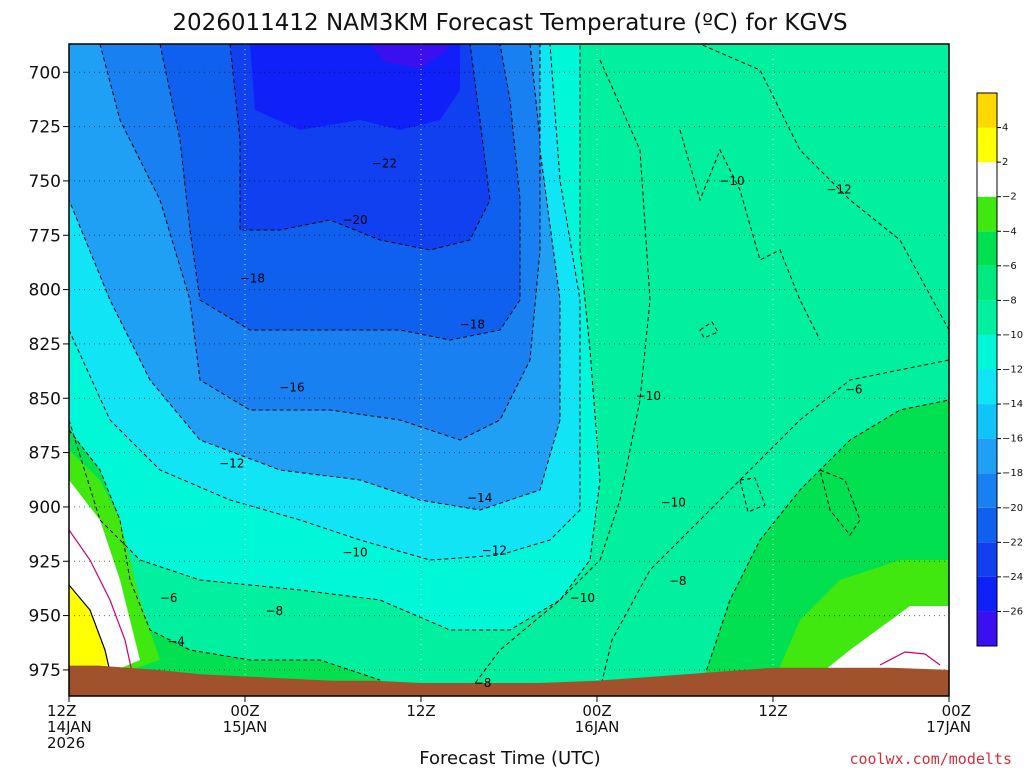  I want to click on contour-label: −4, so click(176, 642).